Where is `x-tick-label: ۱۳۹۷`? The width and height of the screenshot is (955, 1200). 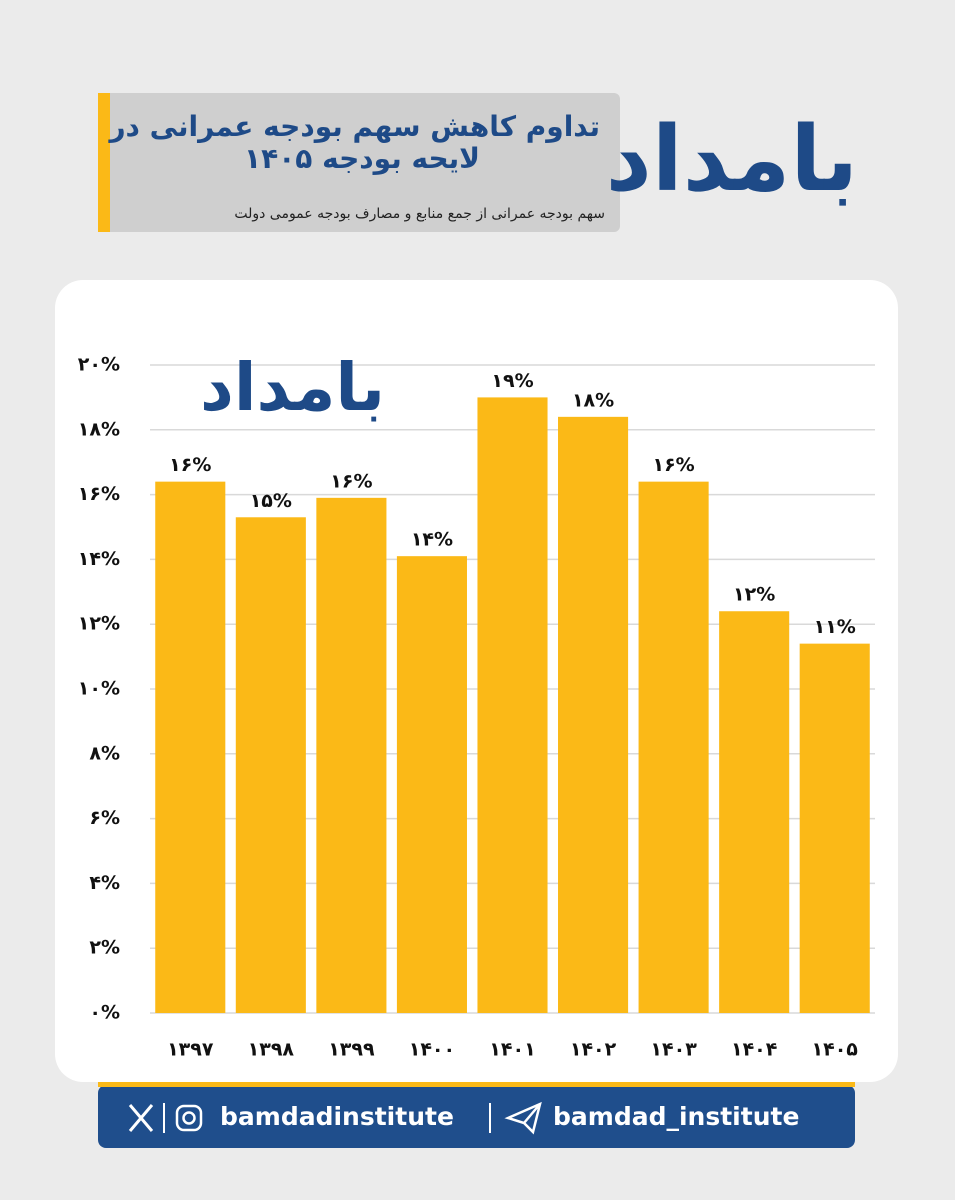
x-tick-label: ۱۳۹۷ is located at coordinates (190, 1050).